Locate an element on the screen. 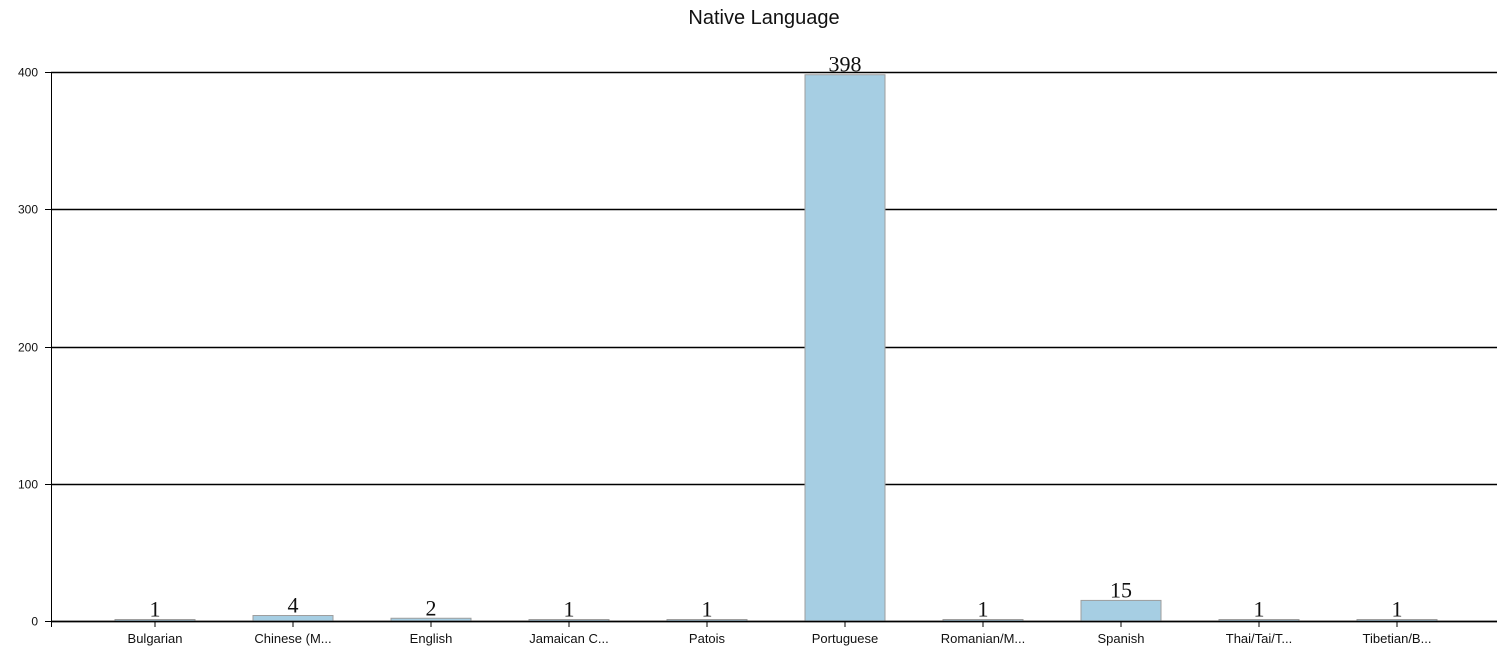 The height and width of the screenshot is (647, 1497). y-axis: 0 100 200 300 400 is located at coordinates (35, 347).